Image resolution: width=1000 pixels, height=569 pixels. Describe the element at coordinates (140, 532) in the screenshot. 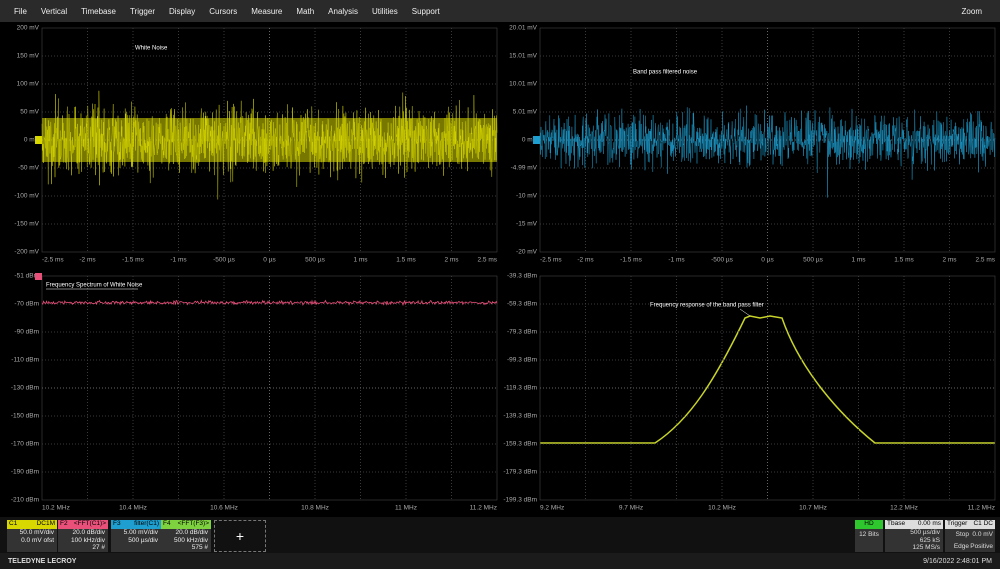

I see `channel-setting: 5.00 mV/div` at that location.